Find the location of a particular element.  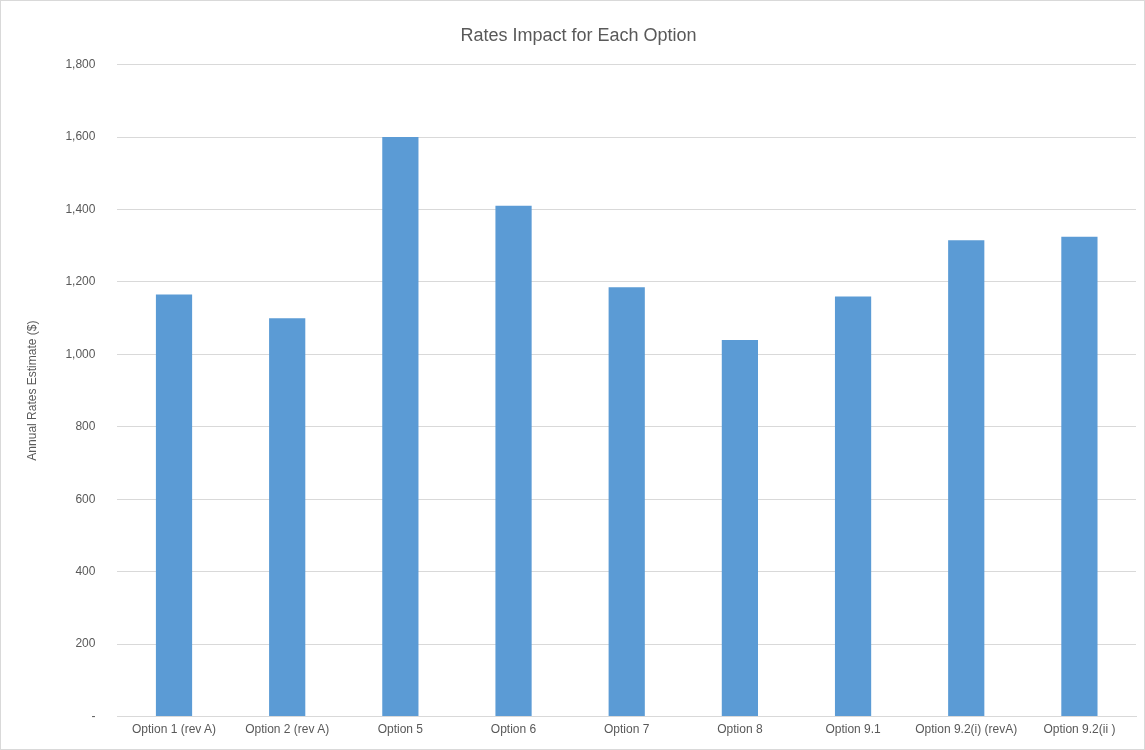

x-tick-label: Option 9.2(i) (revA) is located at coordinates (966, 729).